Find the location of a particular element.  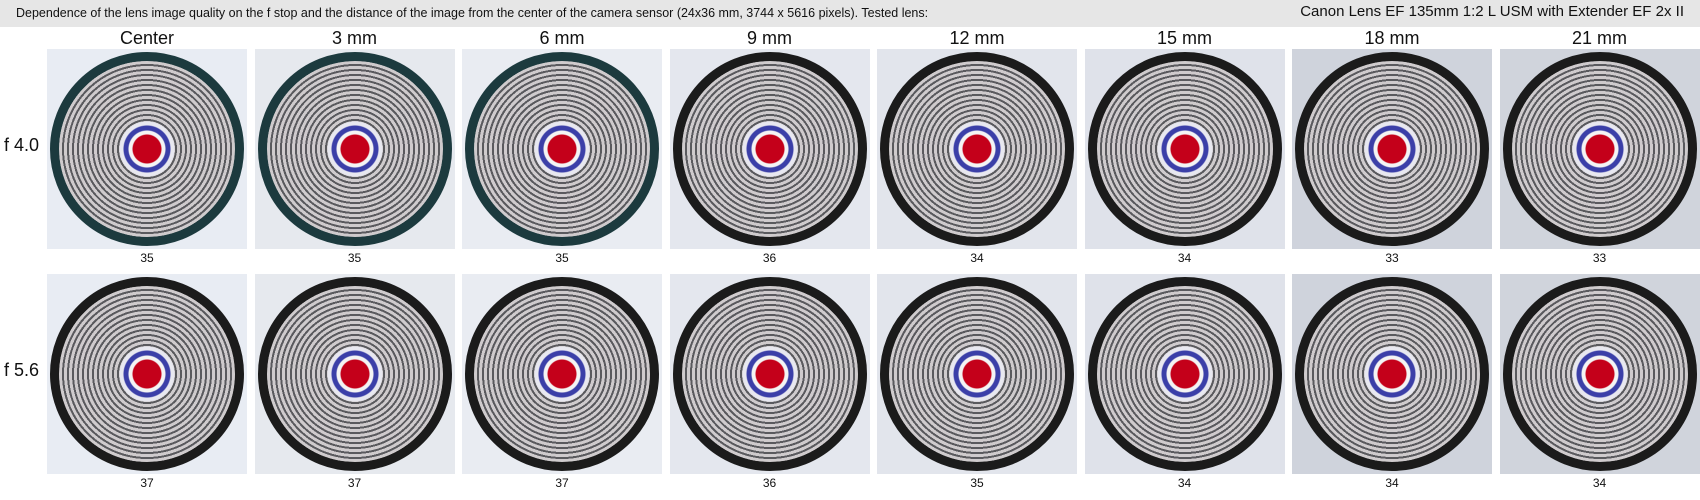

column-header: 15 mm is located at coordinates (1184, 38).